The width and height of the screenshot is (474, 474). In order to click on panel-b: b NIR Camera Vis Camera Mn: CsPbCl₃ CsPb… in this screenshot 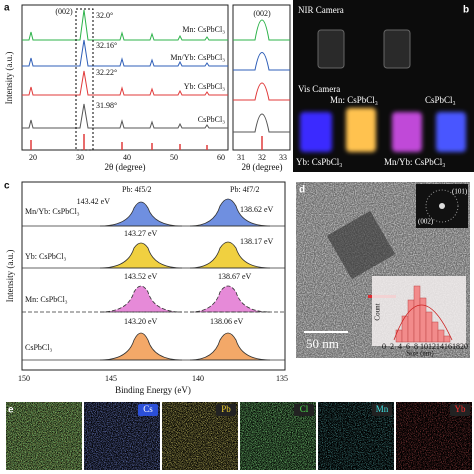, I will do `click(383, 86)`.